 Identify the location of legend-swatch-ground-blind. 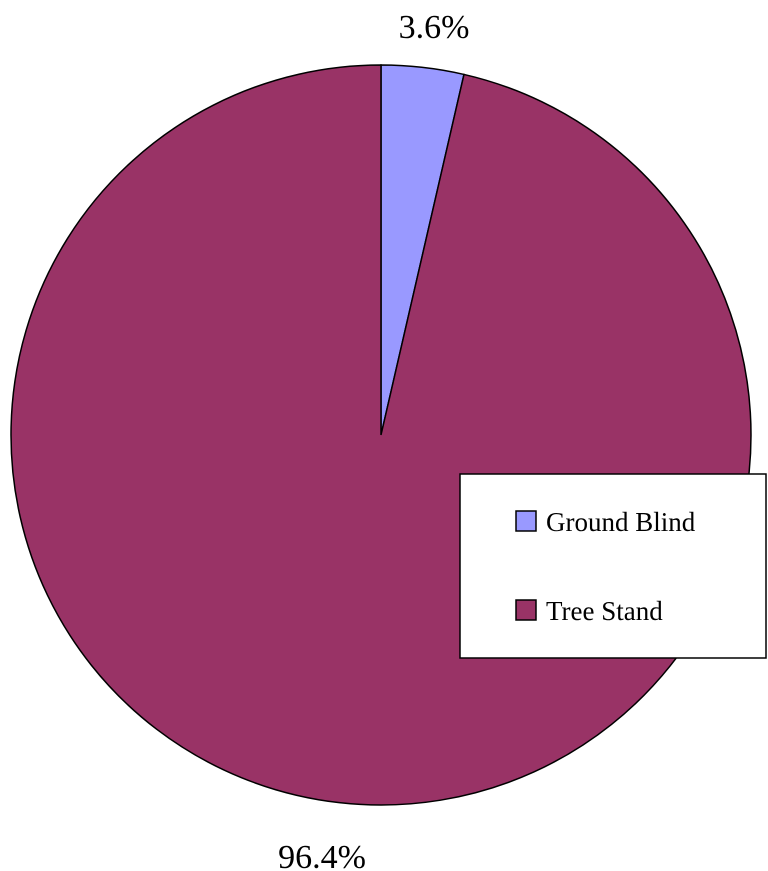
(526, 521).